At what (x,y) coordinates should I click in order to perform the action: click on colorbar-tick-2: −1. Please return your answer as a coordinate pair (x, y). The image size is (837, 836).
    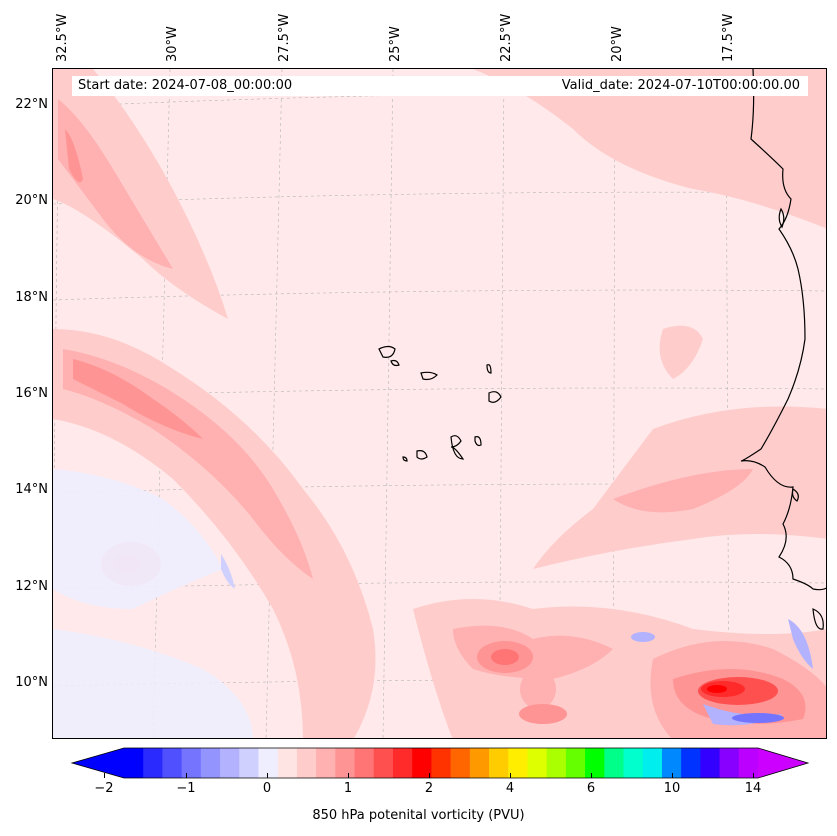
    Looking at the image, I should click on (186, 788).